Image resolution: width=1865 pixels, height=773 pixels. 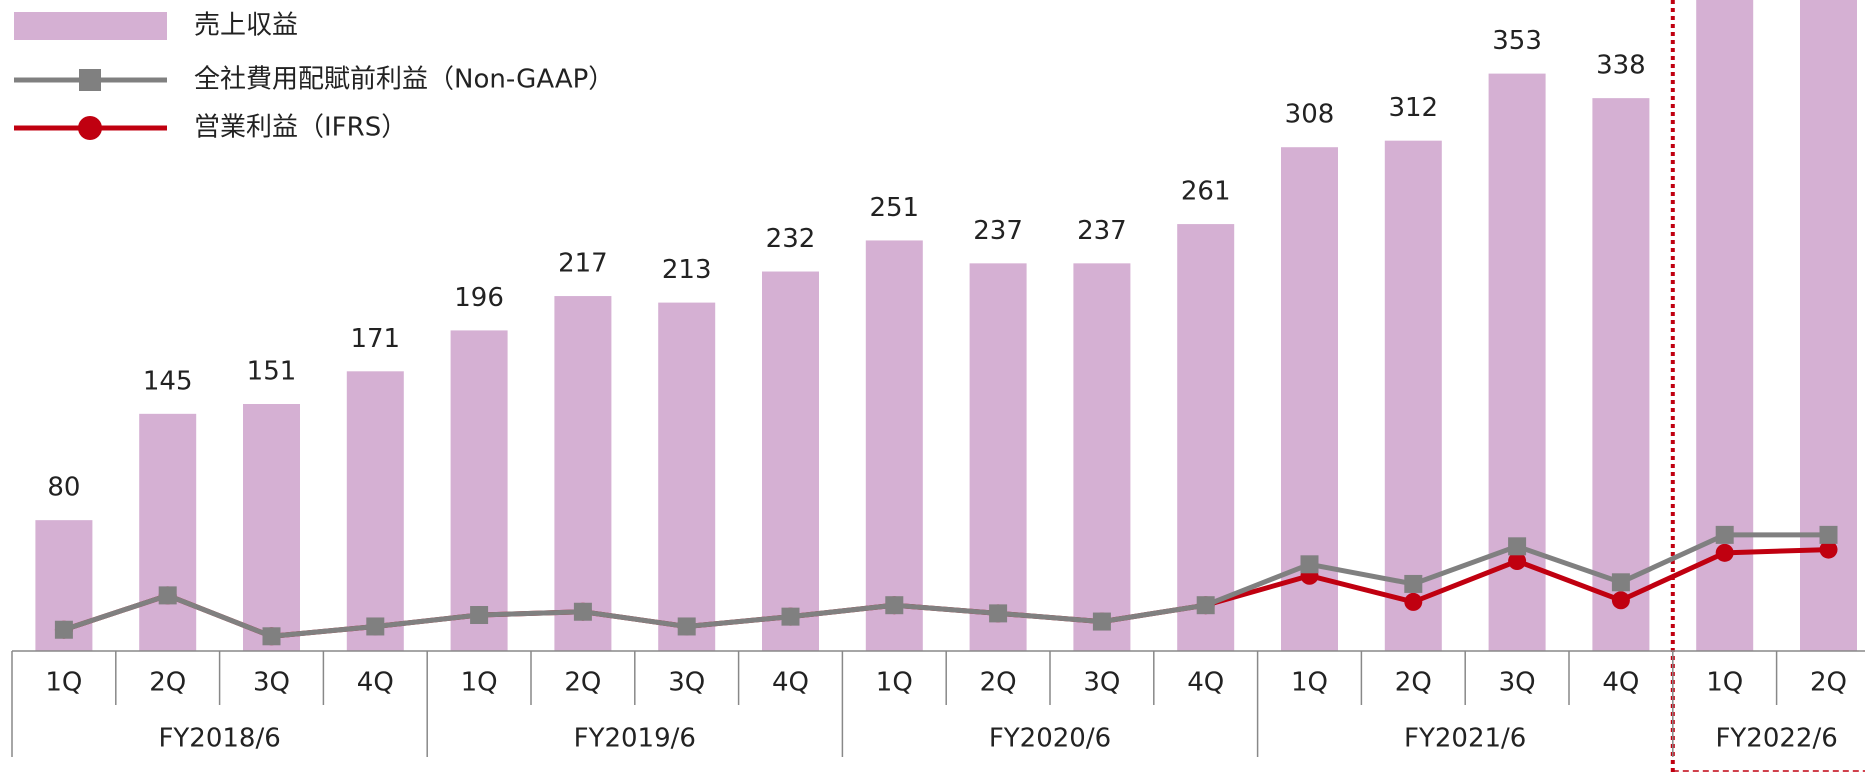 I want to click on value-label: 80, so click(x=63, y=488).